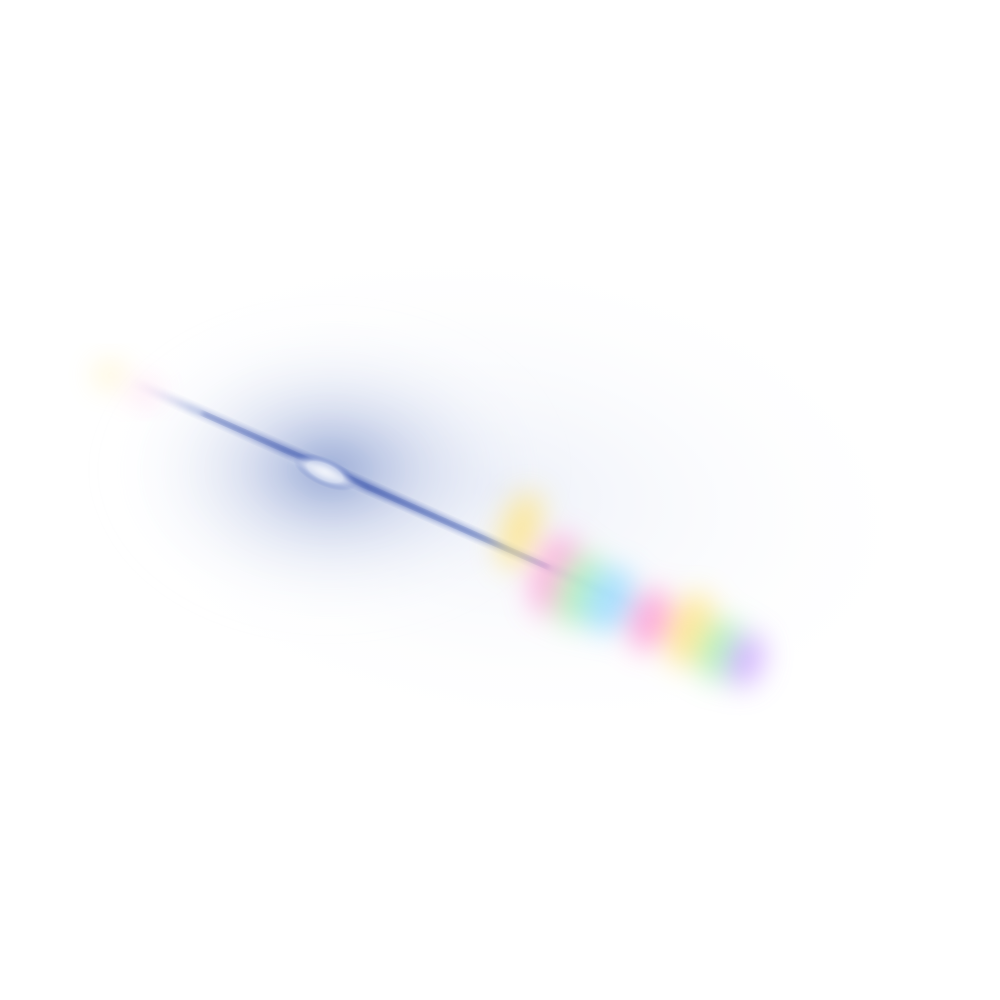  Describe the element at coordinates (126, 382) in the screenshot. I see `left-fringes` at that location.